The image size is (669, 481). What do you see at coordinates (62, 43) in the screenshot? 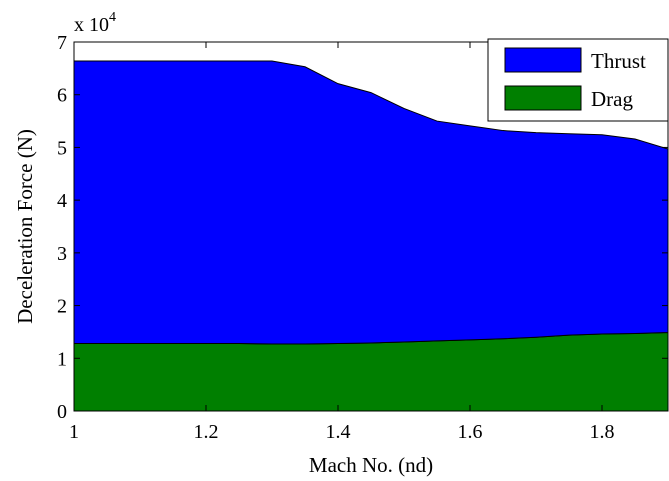
I see `y-tick-label: 7` at bounding box center [62, 43].